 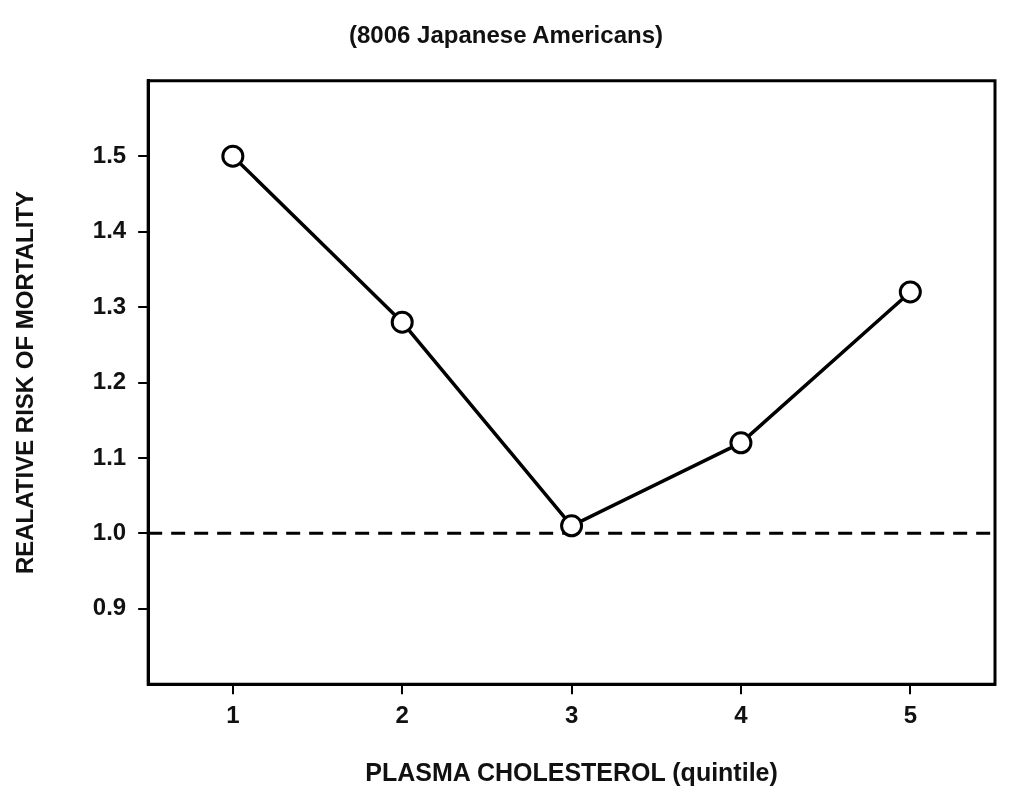 I want to click on y-axis-title: REALATIVE RISK OF MORTALITY, so click(x=25, y=382).